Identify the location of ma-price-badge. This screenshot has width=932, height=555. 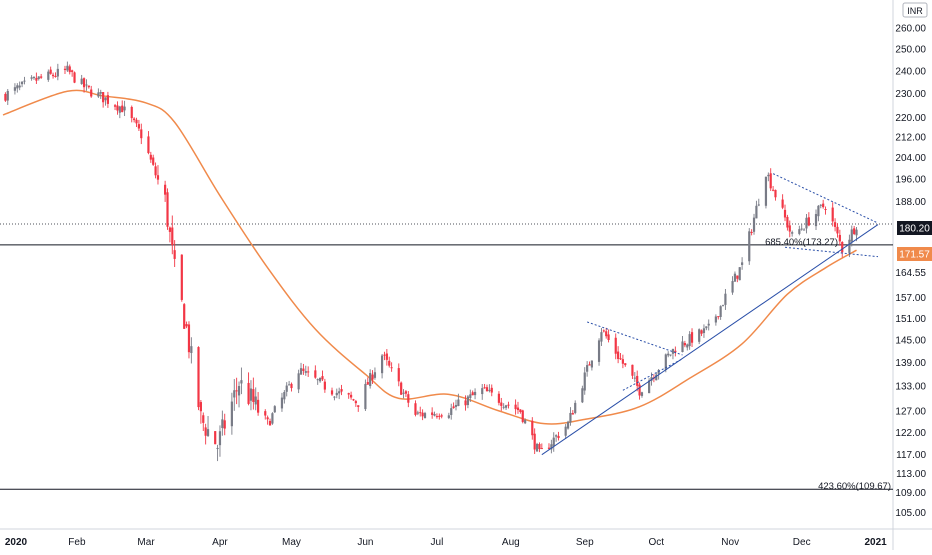
(914, 254).